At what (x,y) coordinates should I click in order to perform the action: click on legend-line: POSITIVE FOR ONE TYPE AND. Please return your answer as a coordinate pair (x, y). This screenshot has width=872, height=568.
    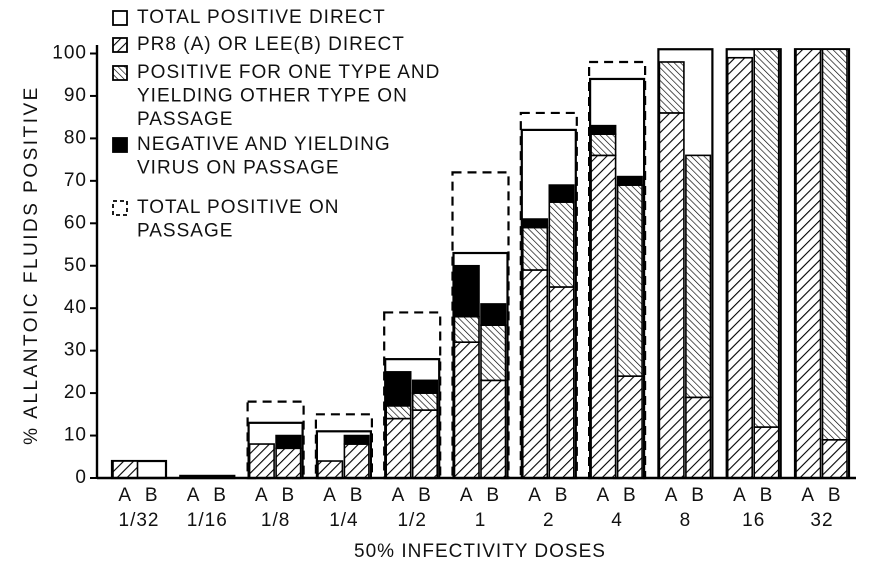
    Looking at the image, I should click on (288, 72).